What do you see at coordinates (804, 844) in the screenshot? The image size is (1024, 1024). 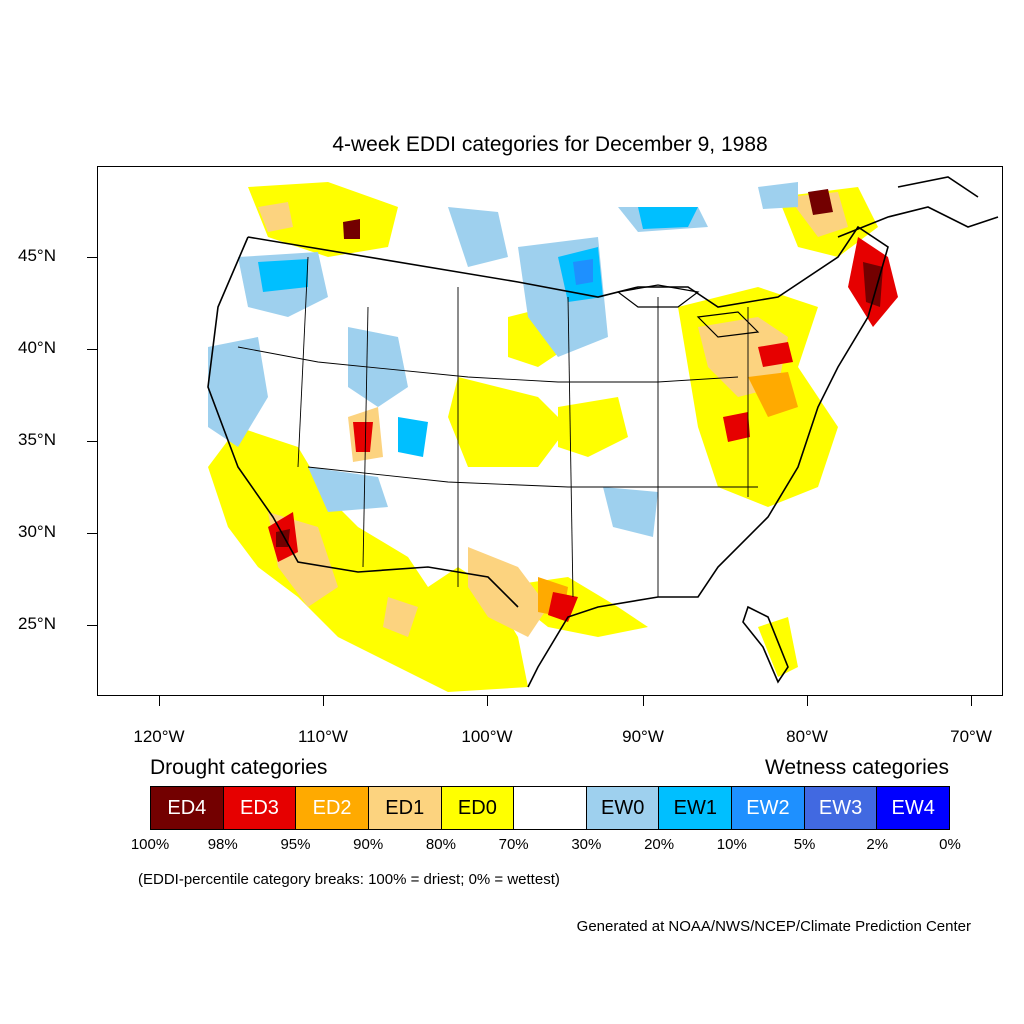 I see `percent-break-label: 5%` at bounding box center [804, 844].